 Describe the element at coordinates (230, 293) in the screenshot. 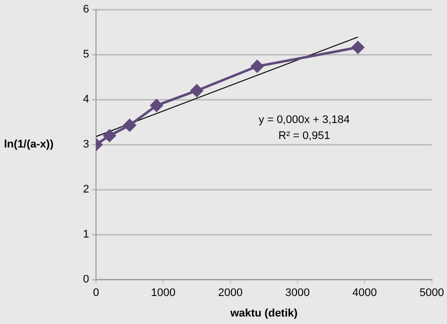

I see `x-tick-label: 2000` at that location.